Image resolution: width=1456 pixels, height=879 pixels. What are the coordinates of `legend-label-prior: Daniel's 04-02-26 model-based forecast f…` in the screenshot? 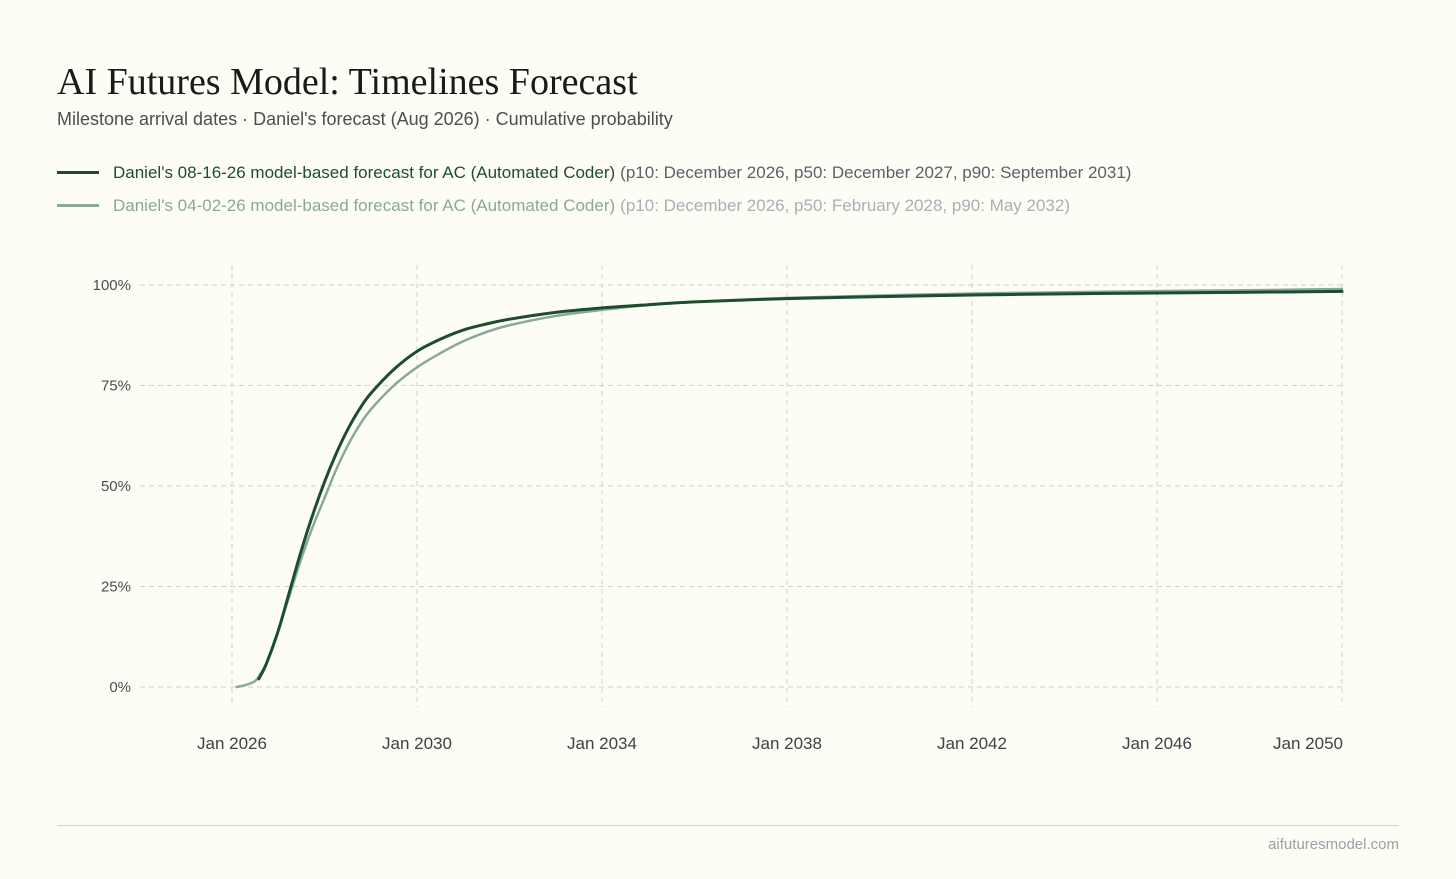 It's located at (364, 205).